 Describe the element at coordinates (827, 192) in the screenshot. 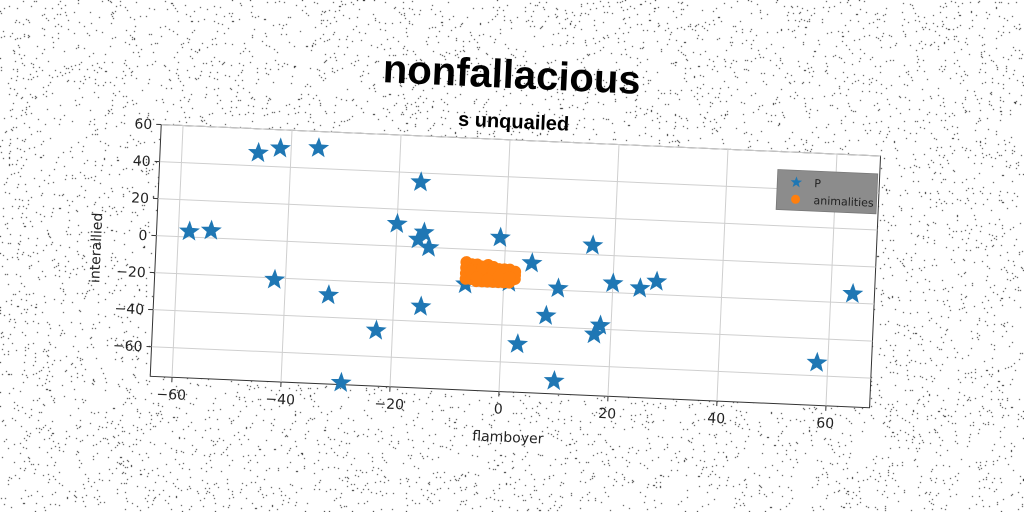

I see `legend-box` at that location.